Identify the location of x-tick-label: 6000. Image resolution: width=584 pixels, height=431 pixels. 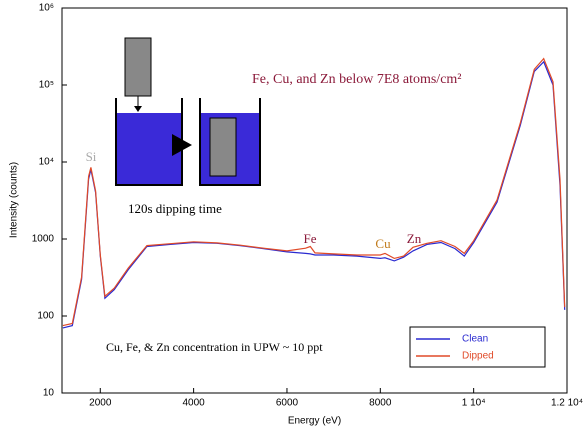
(287, 403).